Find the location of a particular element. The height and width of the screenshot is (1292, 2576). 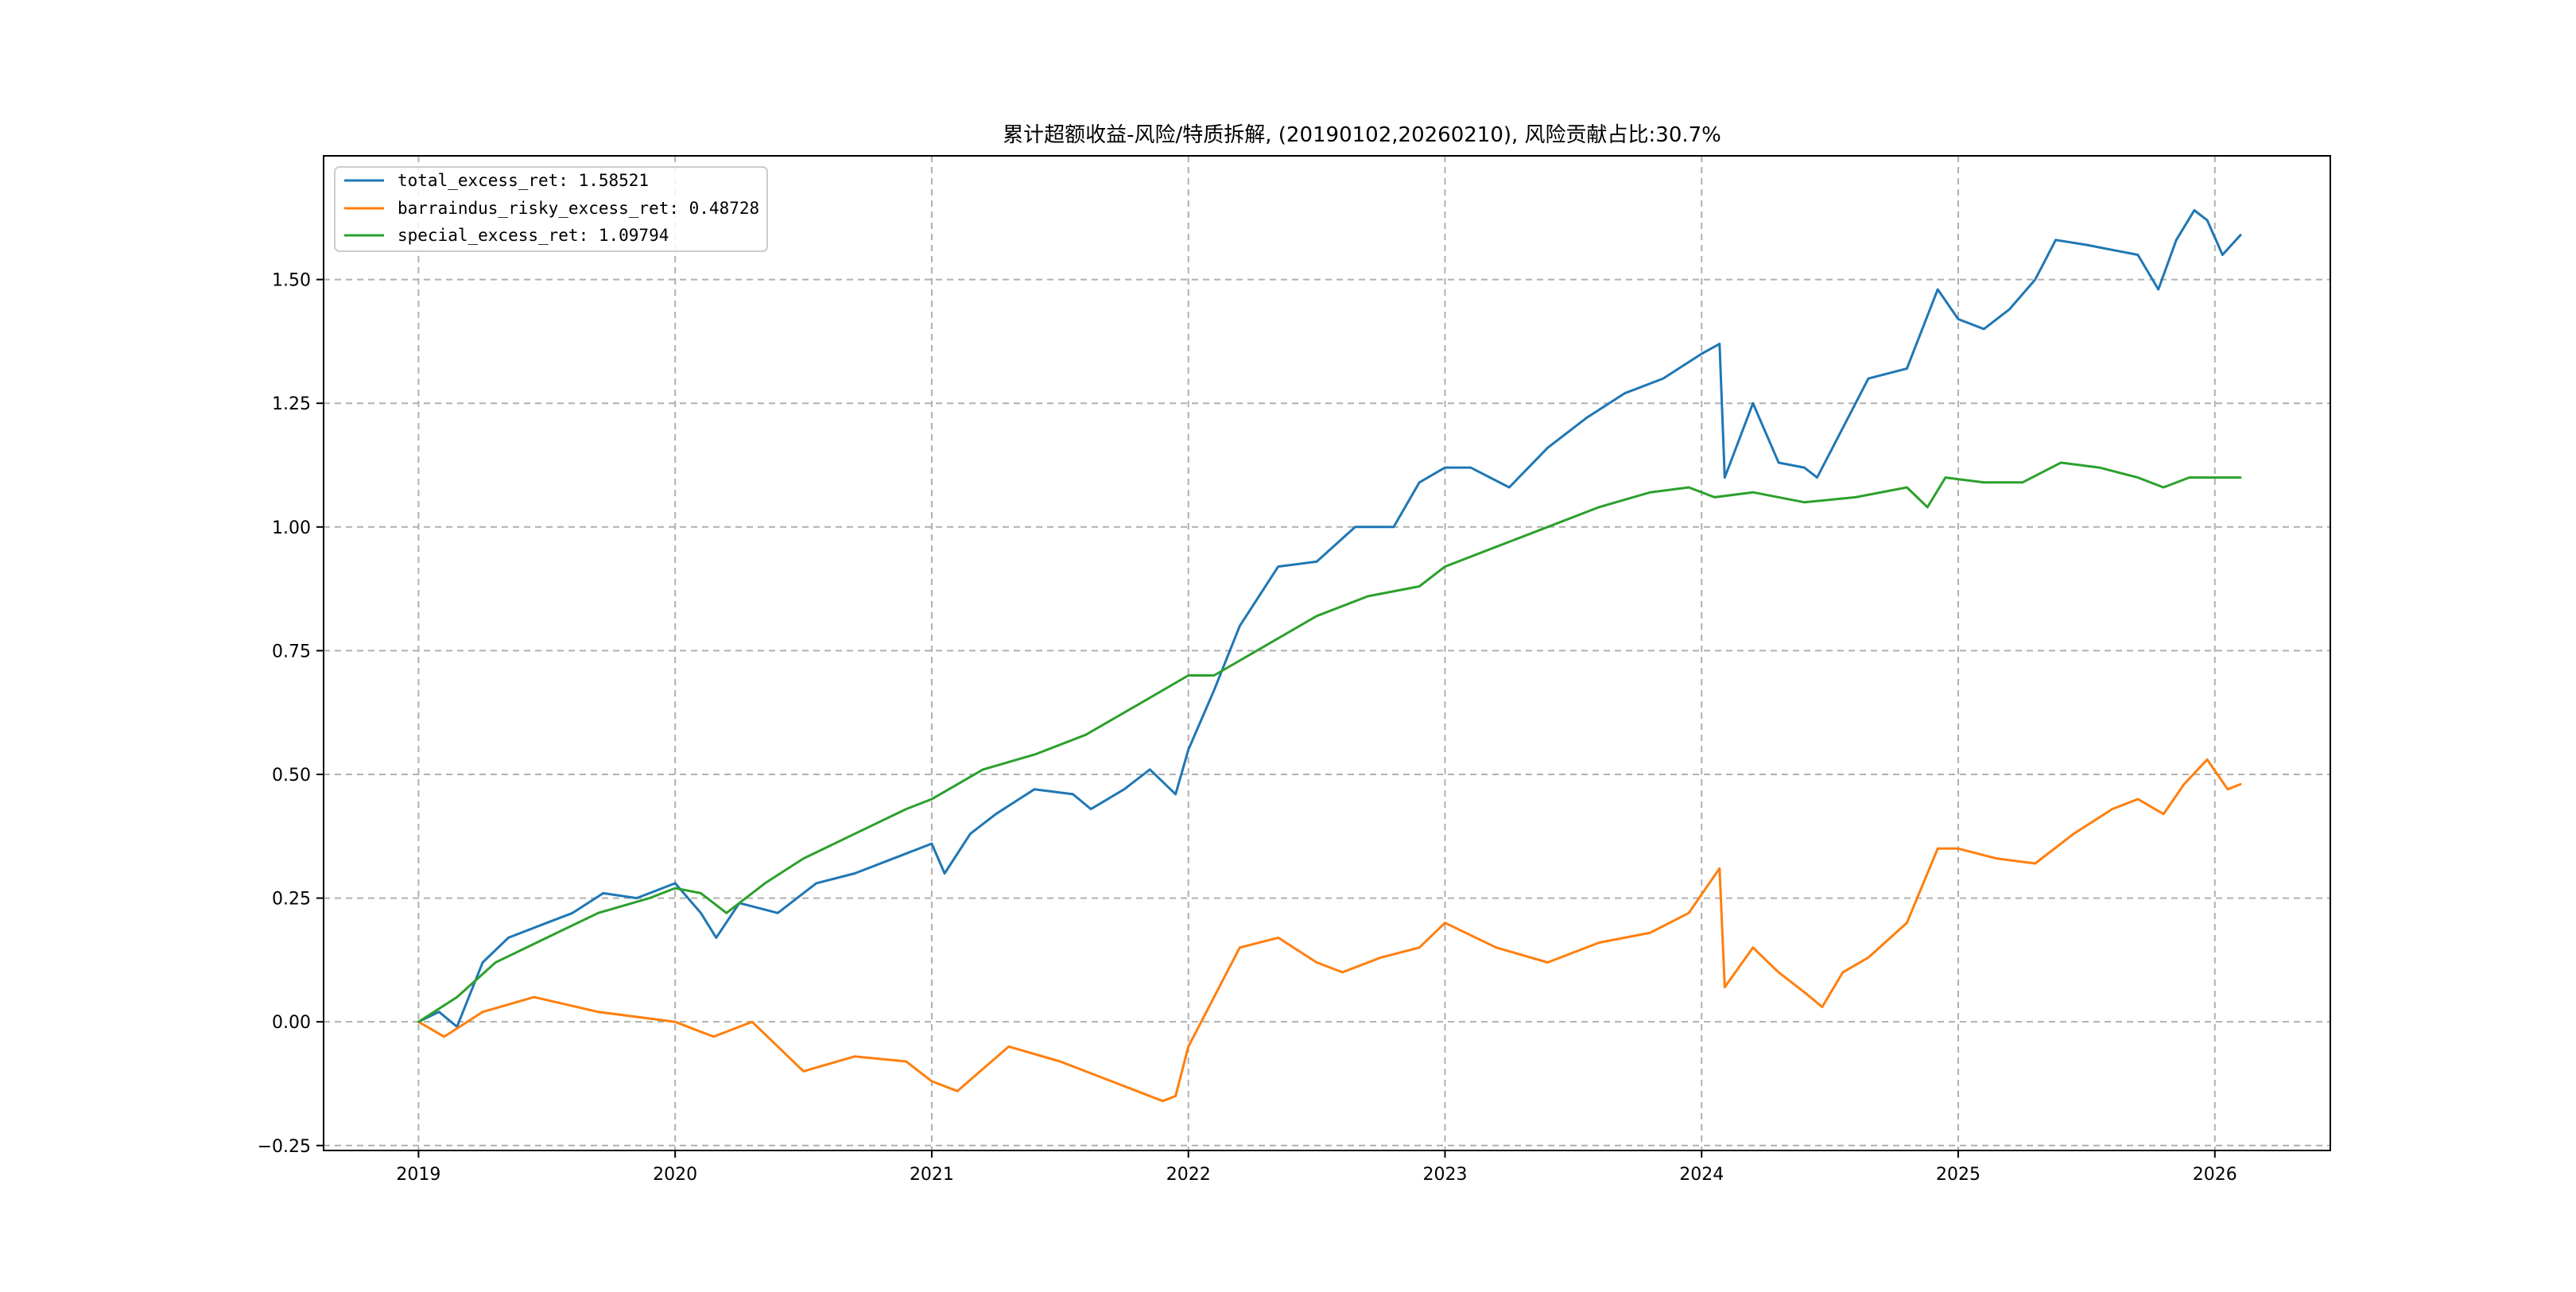

legend-entry-special-excess-ret: special_excess_ret: 1.09794 is located at coordinates (506, 236).